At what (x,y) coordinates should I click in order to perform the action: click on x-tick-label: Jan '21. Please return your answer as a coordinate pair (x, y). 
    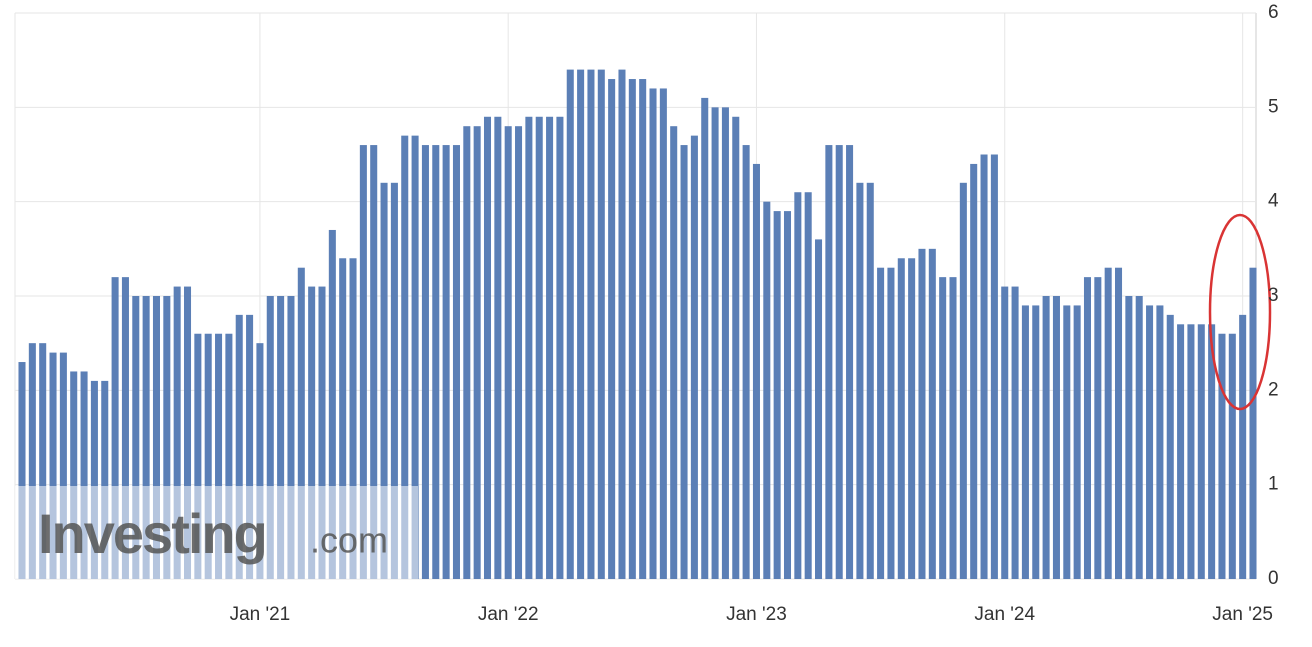
    Looking at the image, I should click on (260, 614).